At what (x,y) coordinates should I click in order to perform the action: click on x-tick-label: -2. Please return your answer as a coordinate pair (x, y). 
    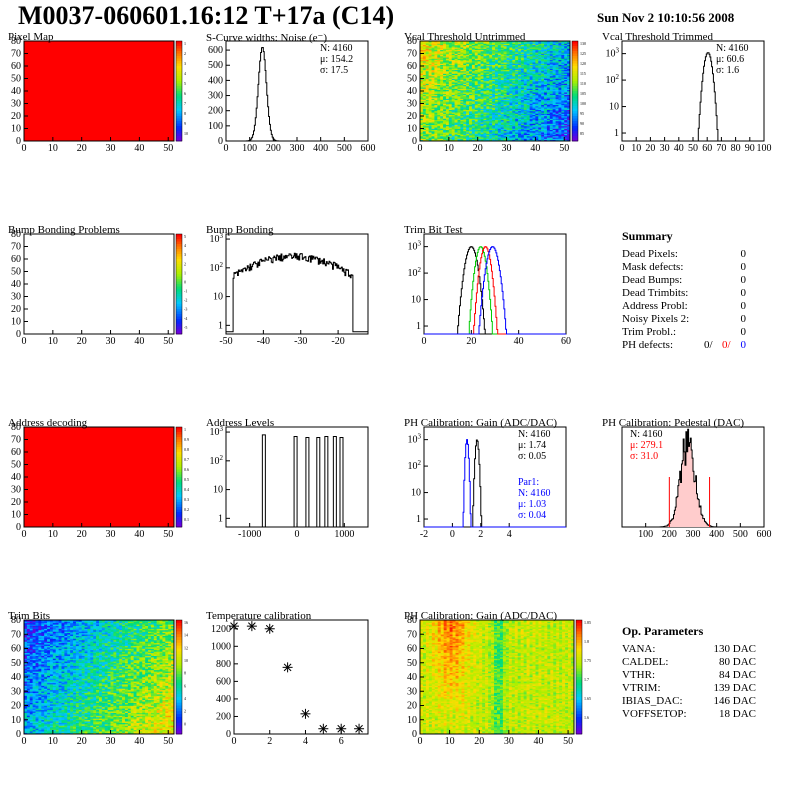
    Looking at the image, I should click on (424, 534).